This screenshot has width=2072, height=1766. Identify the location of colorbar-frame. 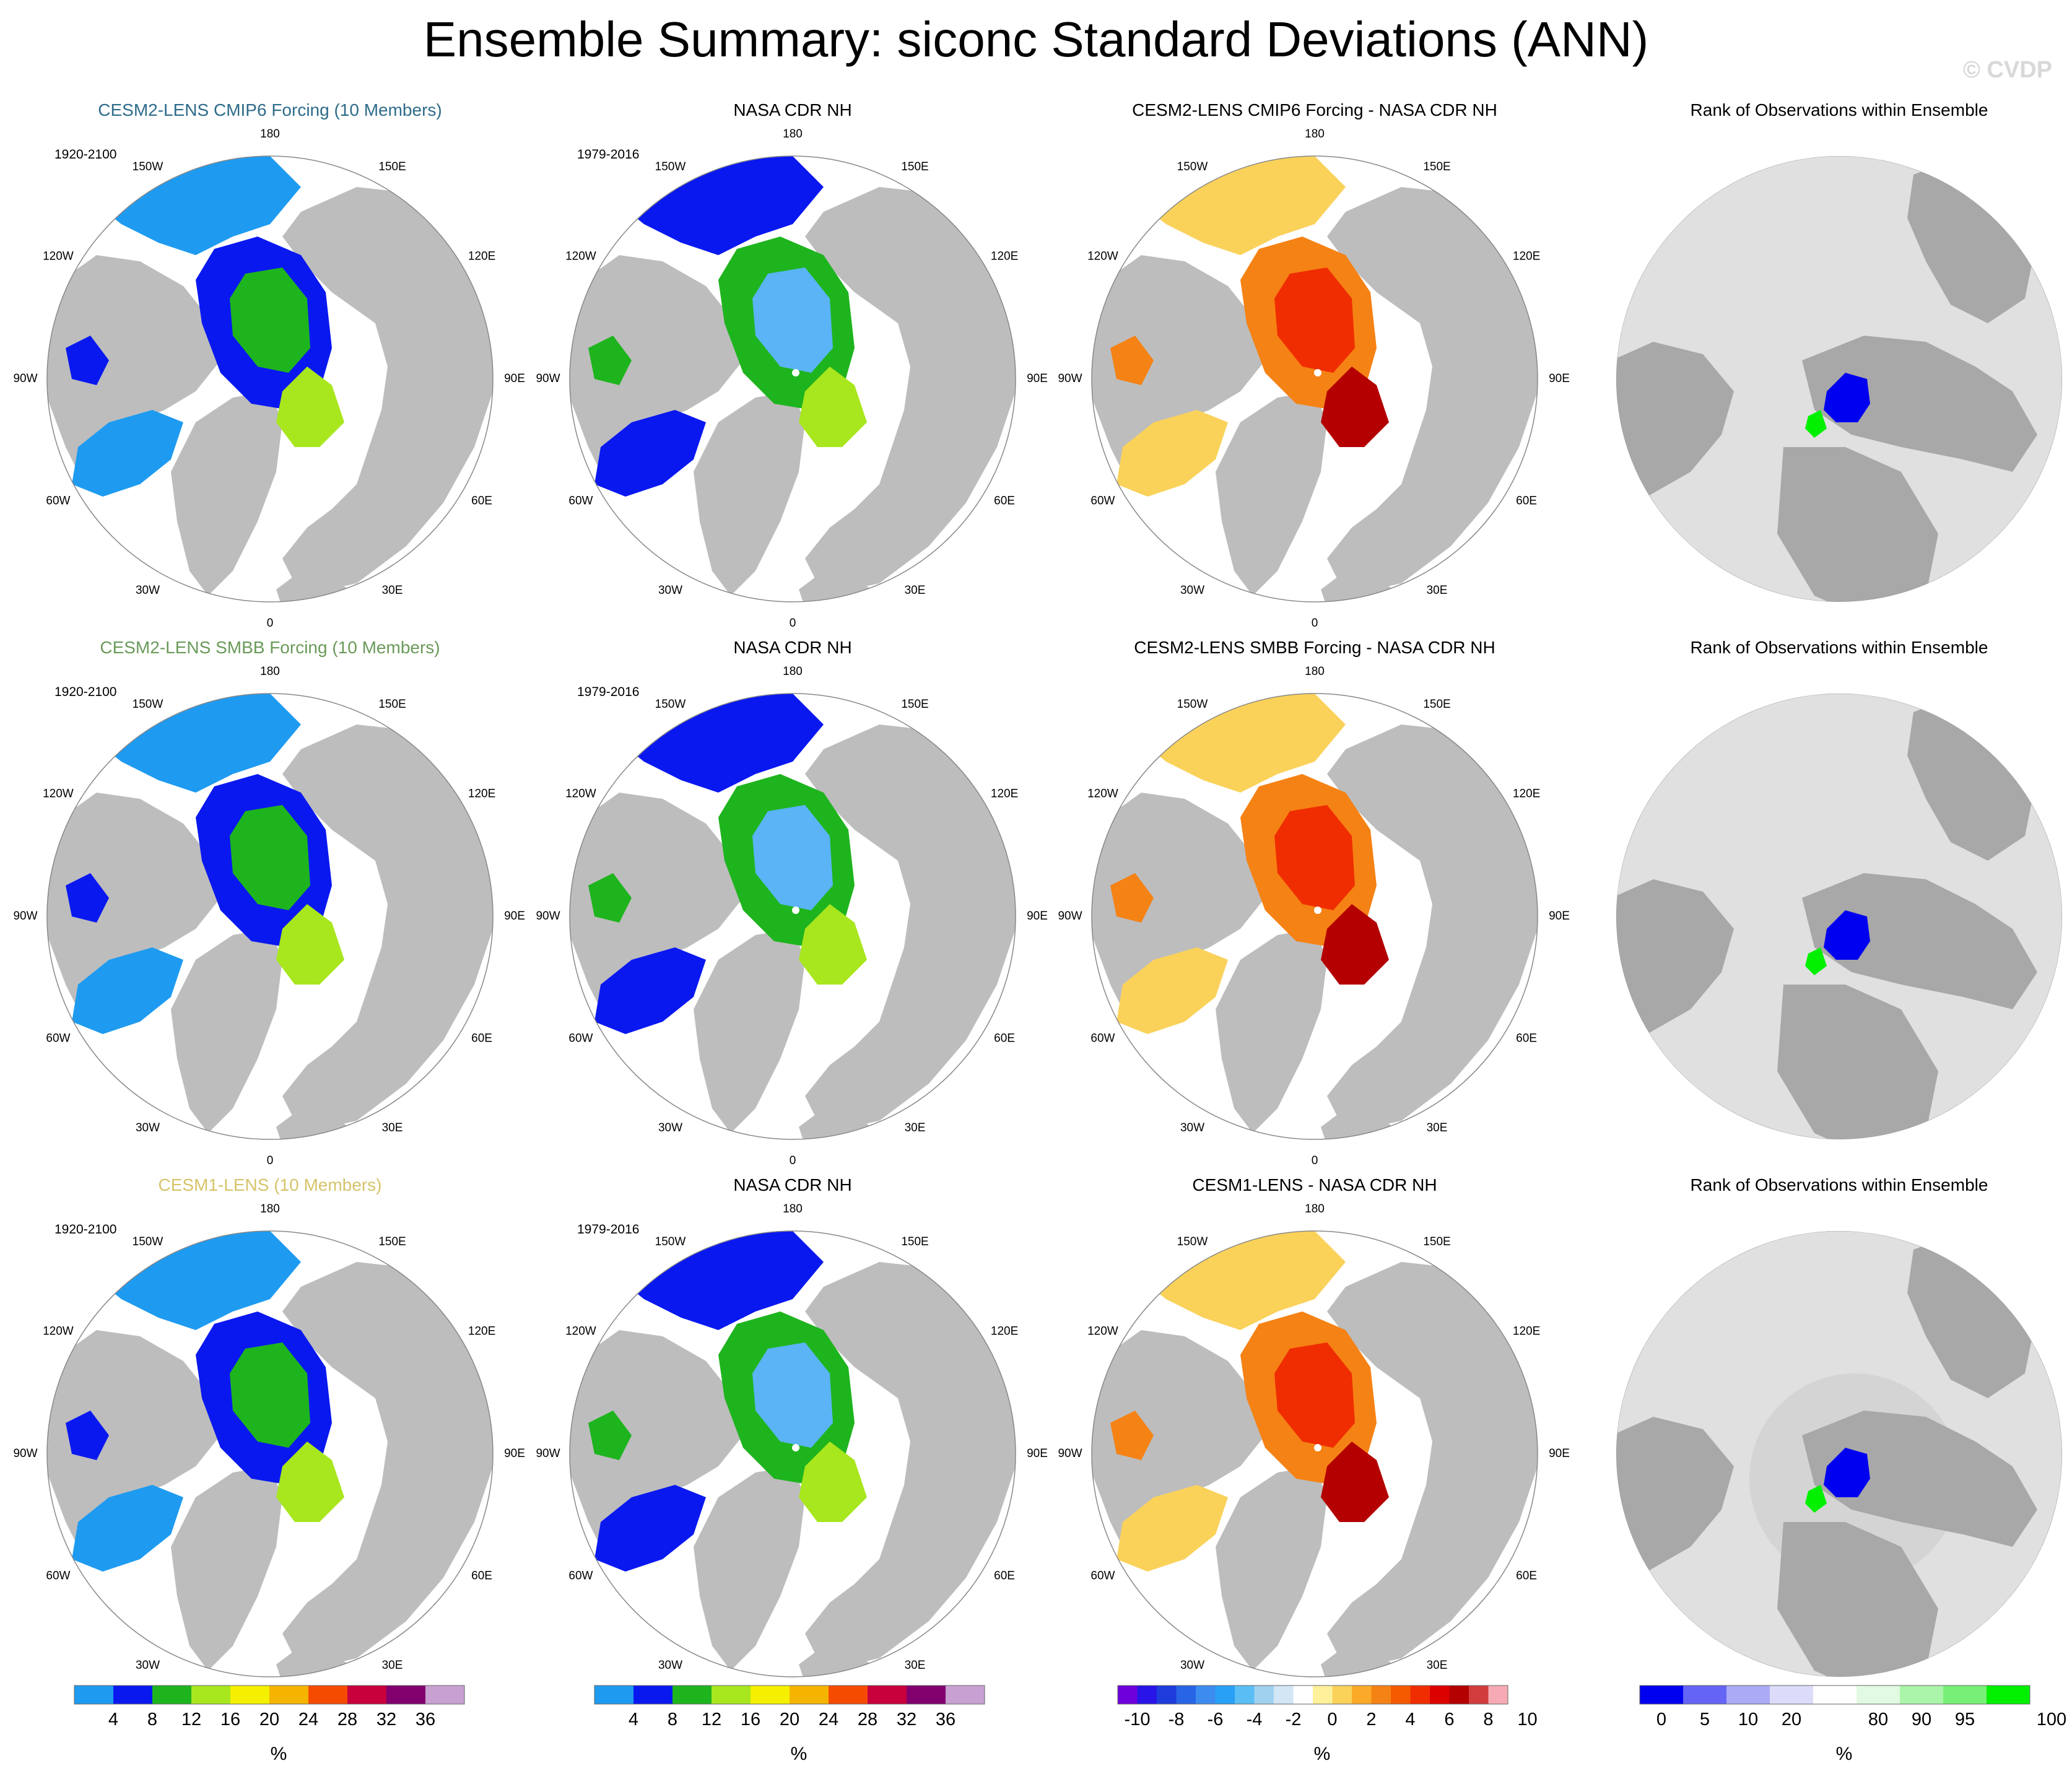
(789, 1695).